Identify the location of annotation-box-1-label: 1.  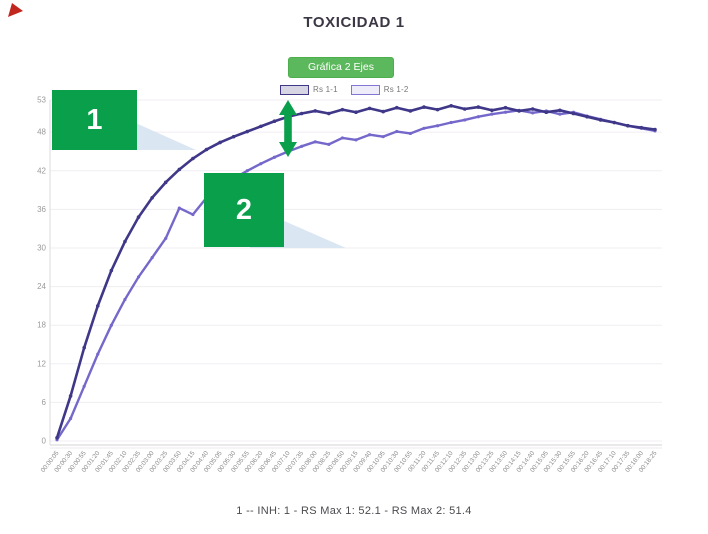
(94, 119).